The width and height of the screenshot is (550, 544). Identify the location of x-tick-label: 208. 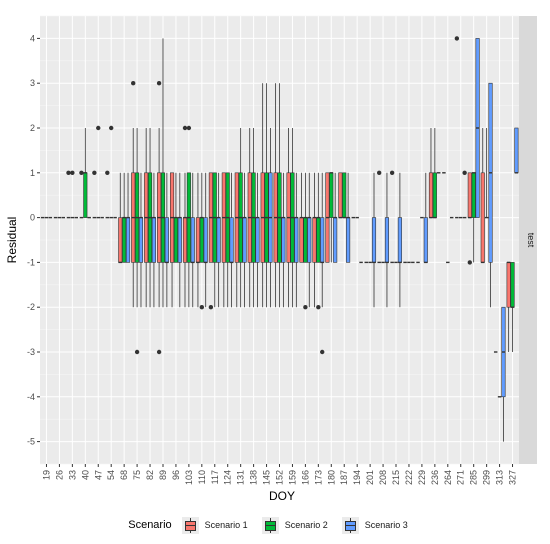
(383, 477).